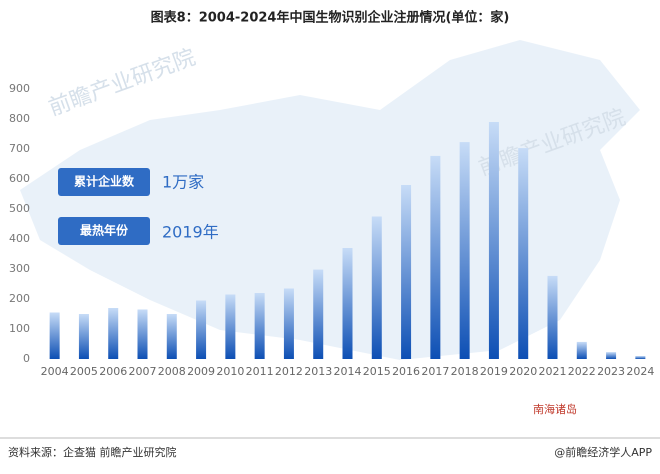 This screenshot has width=660, height=474. I want to click on y-tick-label: 800, so click(19, 118).